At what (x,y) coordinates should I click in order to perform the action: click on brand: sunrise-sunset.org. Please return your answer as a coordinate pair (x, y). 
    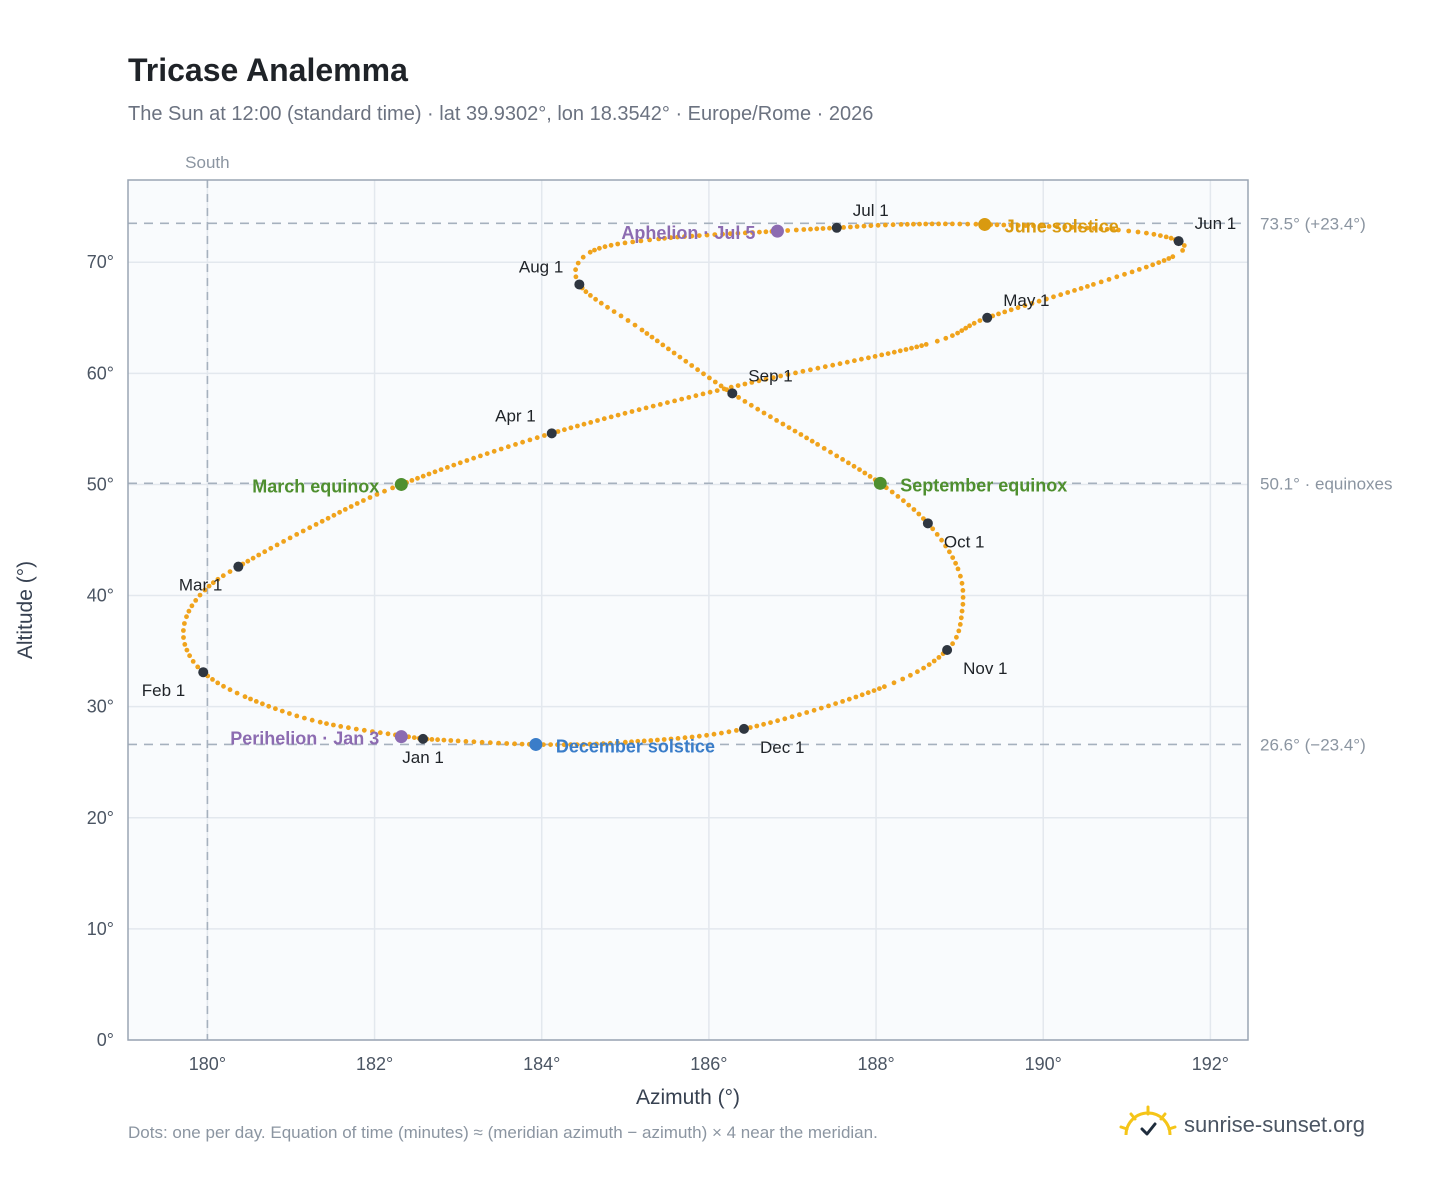
    Looking at the image, I should click on (1241, 1125).